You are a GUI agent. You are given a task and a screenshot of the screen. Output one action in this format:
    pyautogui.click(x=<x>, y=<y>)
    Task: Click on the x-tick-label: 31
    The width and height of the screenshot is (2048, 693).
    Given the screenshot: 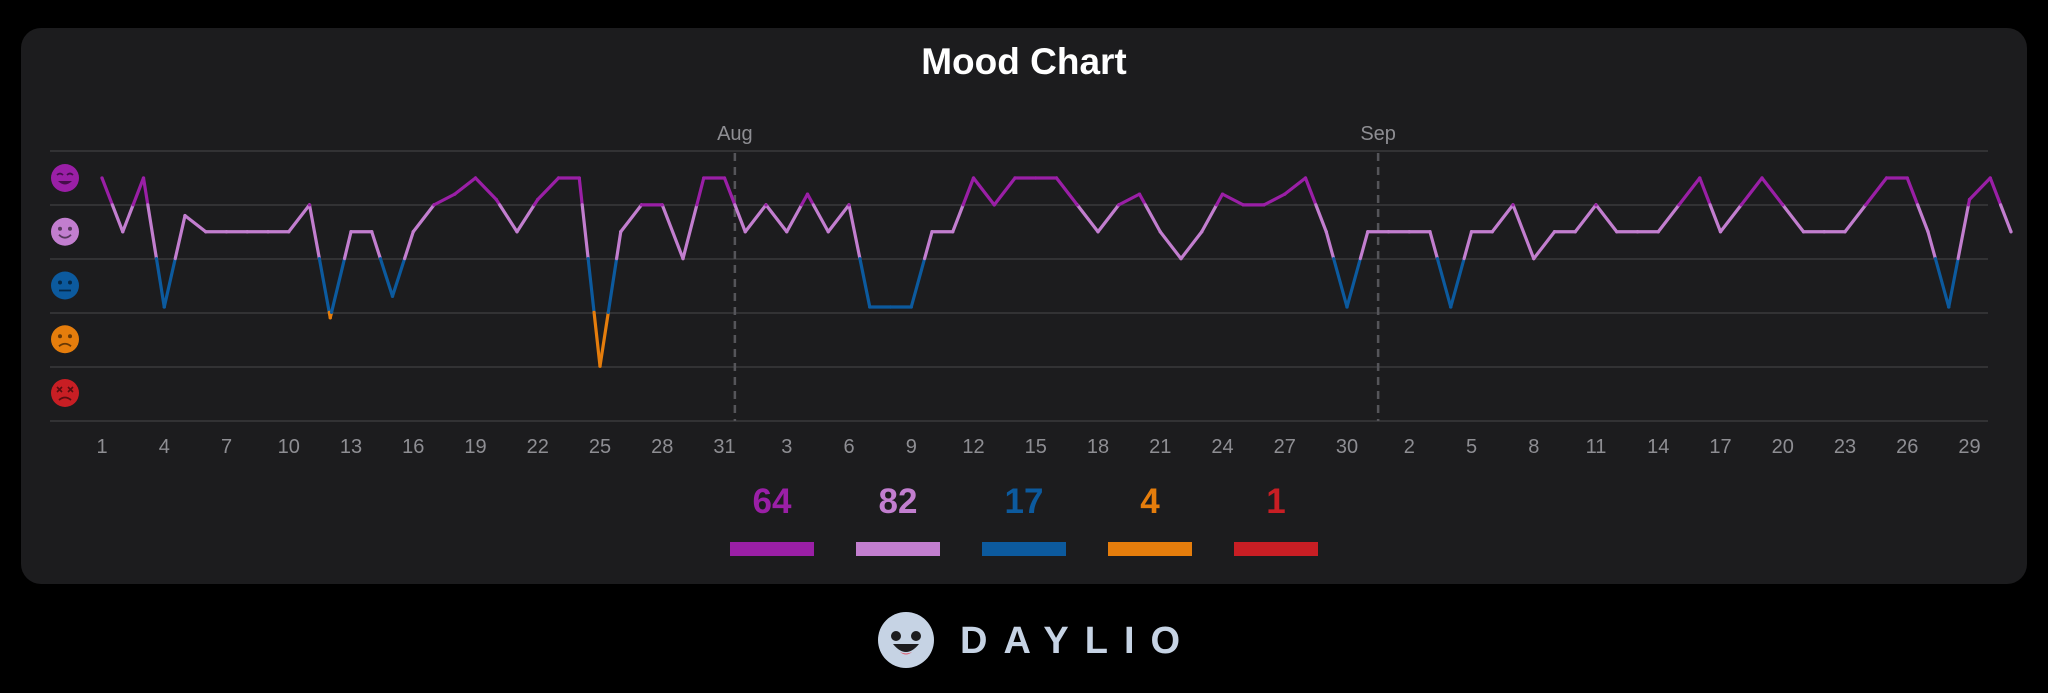 What is the action you would take?
    pyautogui.click(x=724, y=447)
    